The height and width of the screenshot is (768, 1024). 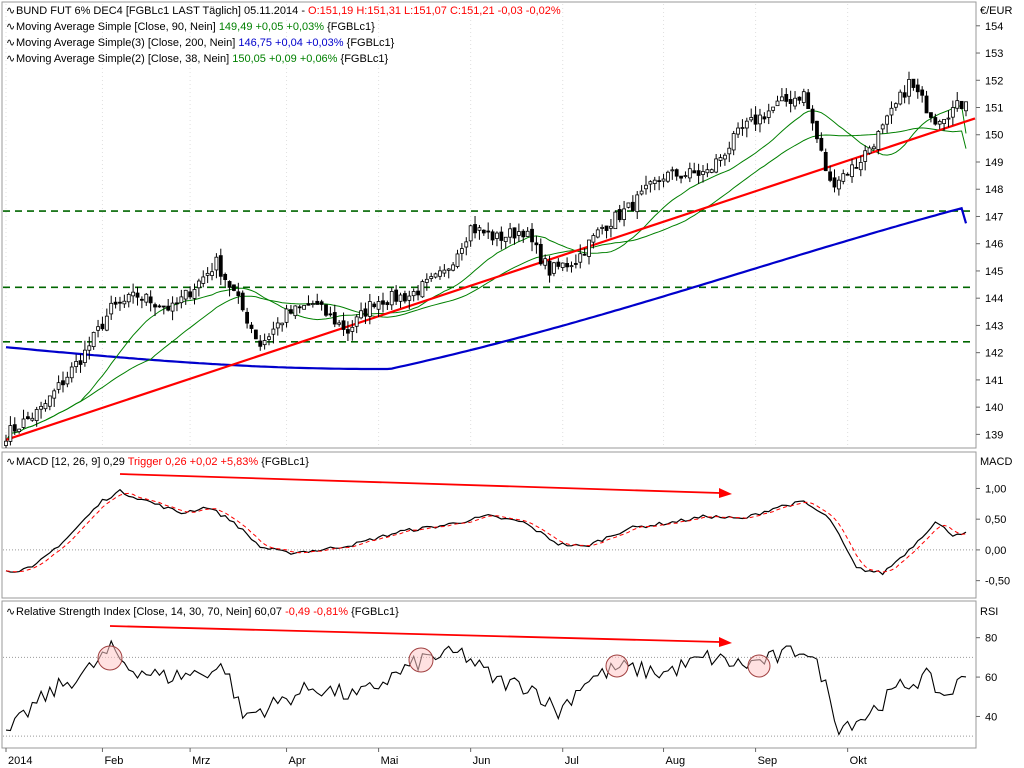 What do you see at coordinates (995, 520) in the screenshot?
I see `macd-tick-label: 0,50` at bounding box center [995, 520].